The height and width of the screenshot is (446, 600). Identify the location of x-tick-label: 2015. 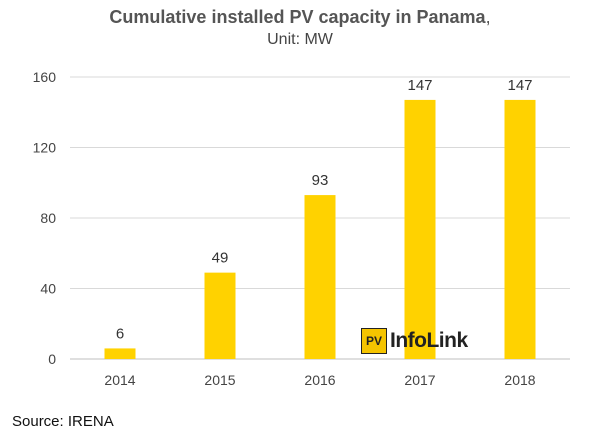
(219, 380).